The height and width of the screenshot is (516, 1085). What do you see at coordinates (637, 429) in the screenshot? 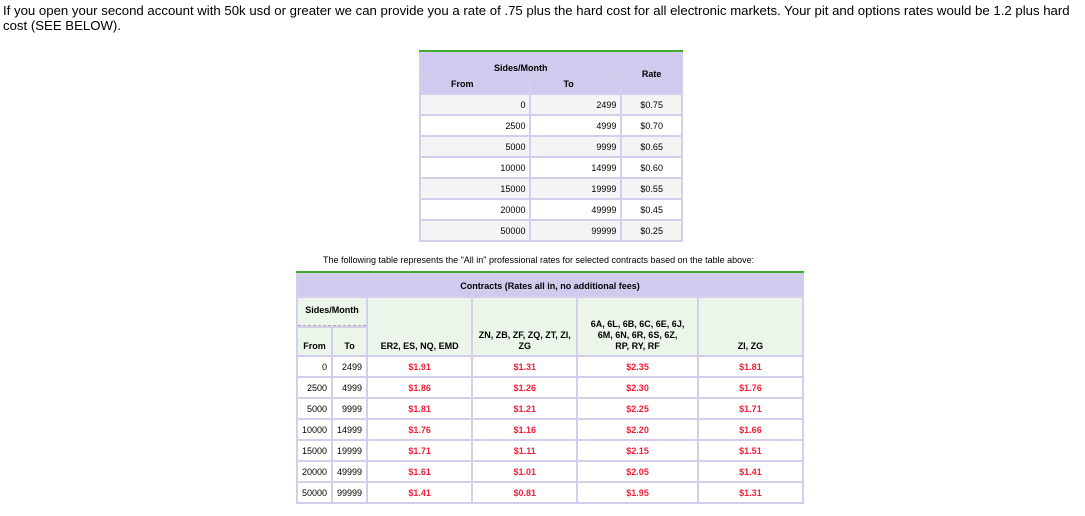
I see `price-cell: $2.20` at bounding box center [637, 429].